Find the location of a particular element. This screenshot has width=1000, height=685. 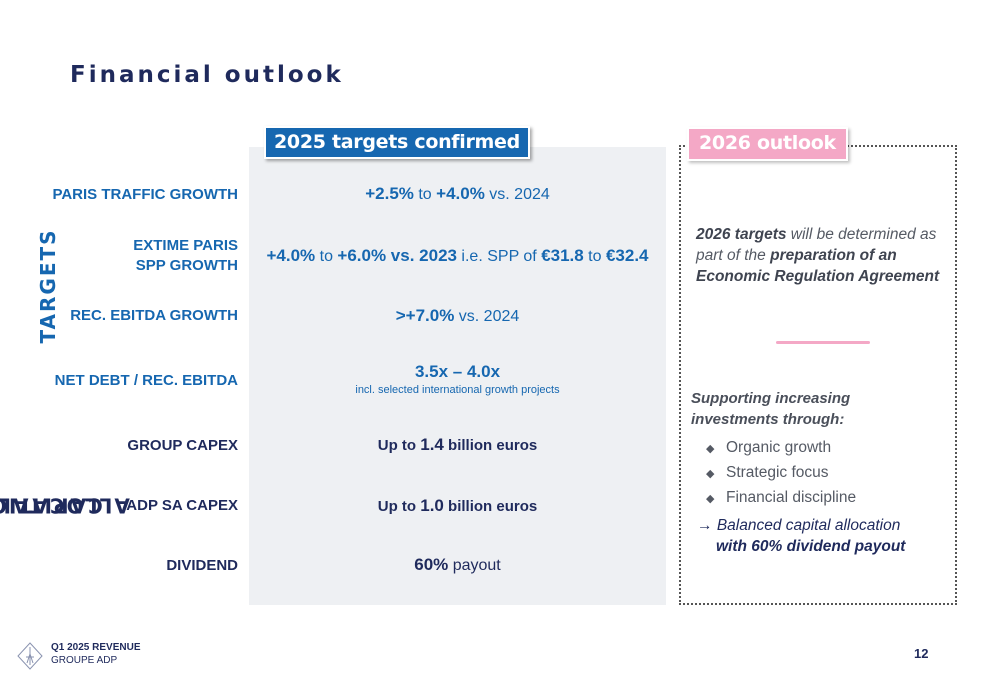

row-value-paris-traffic: +2.5% to +4.0% vs. 2024 is located at coordinates (457, 193).